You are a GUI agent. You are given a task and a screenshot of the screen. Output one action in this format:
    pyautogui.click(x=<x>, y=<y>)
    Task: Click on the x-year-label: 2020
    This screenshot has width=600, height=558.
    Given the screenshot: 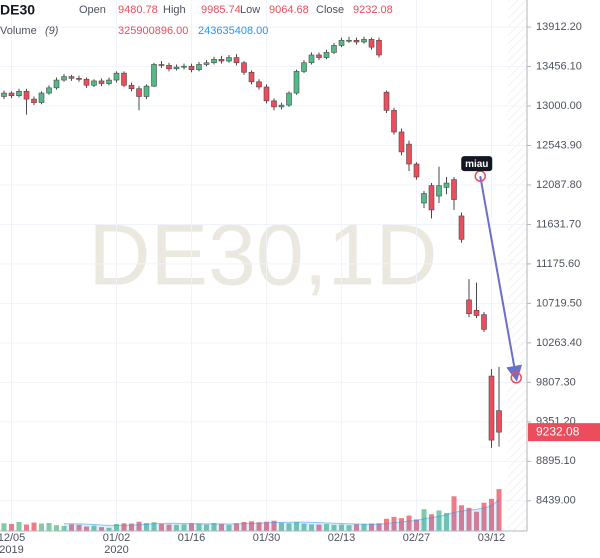 What is the action you would take?
    pyautogui.click(x=116, y=550)
    